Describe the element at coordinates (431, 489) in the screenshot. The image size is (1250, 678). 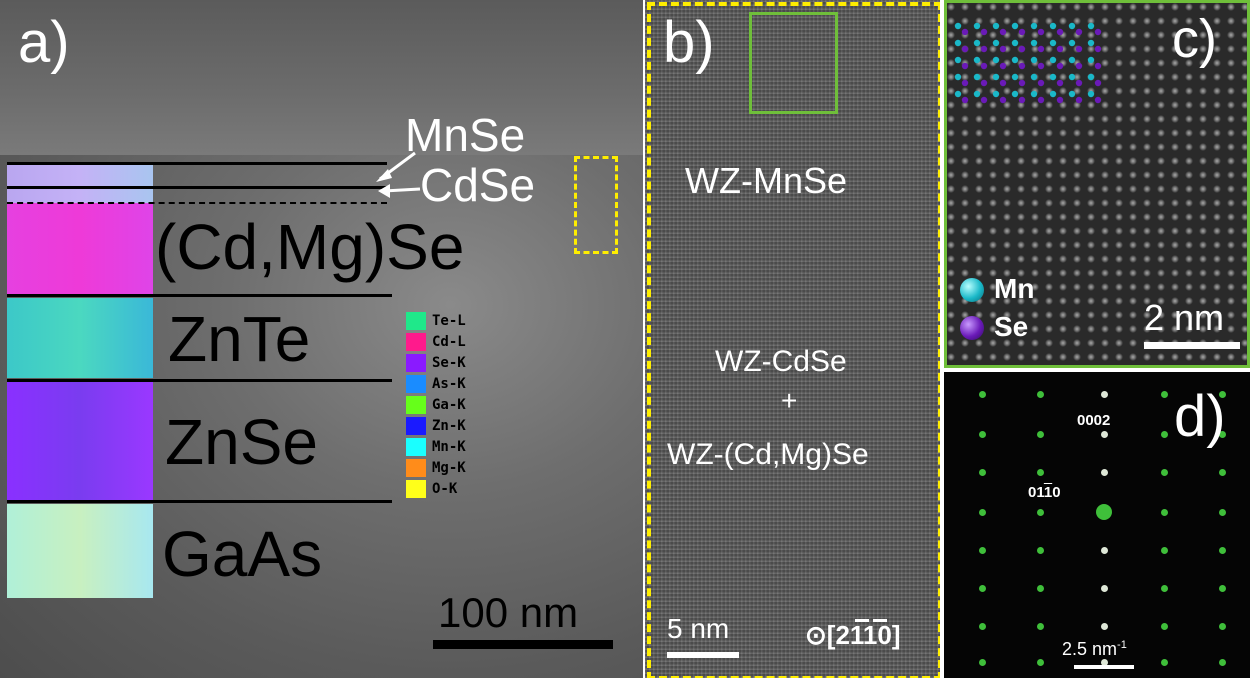
I see `legend-item-o: O-K` at that location.